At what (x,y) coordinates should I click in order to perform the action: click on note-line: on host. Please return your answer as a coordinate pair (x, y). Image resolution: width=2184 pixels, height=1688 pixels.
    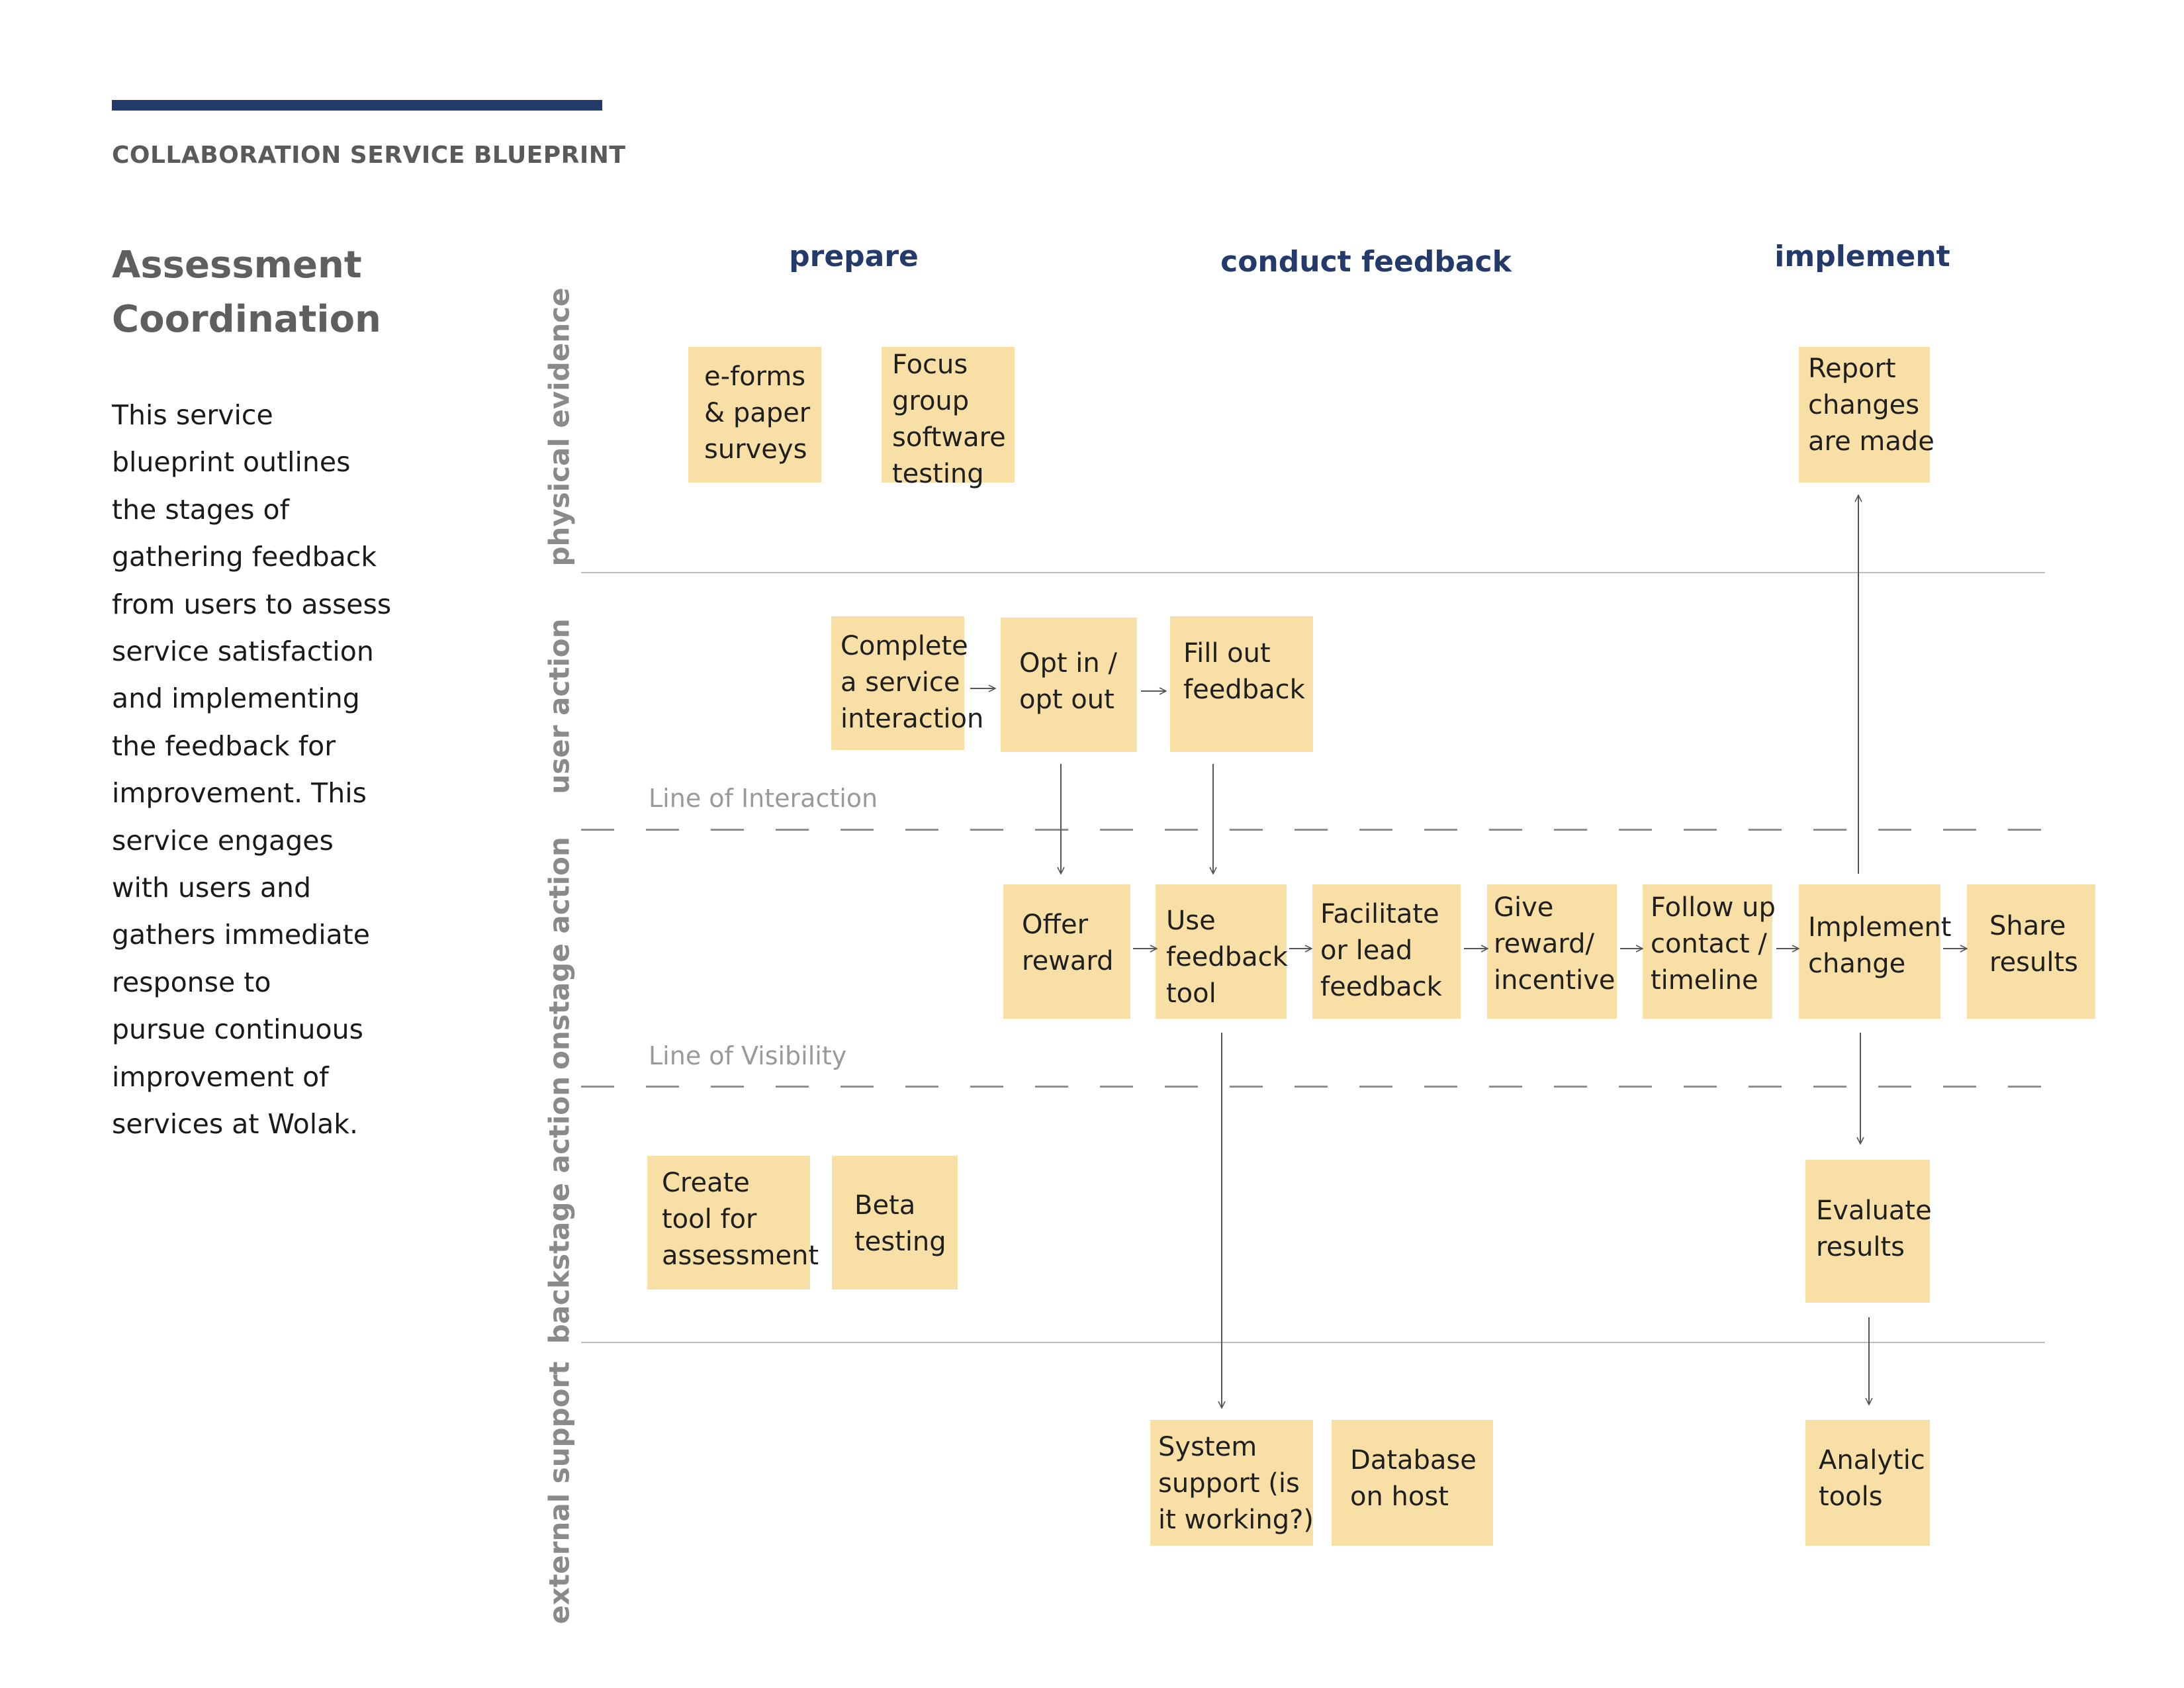
    Looking at the image, I should click on (1399, 1496).